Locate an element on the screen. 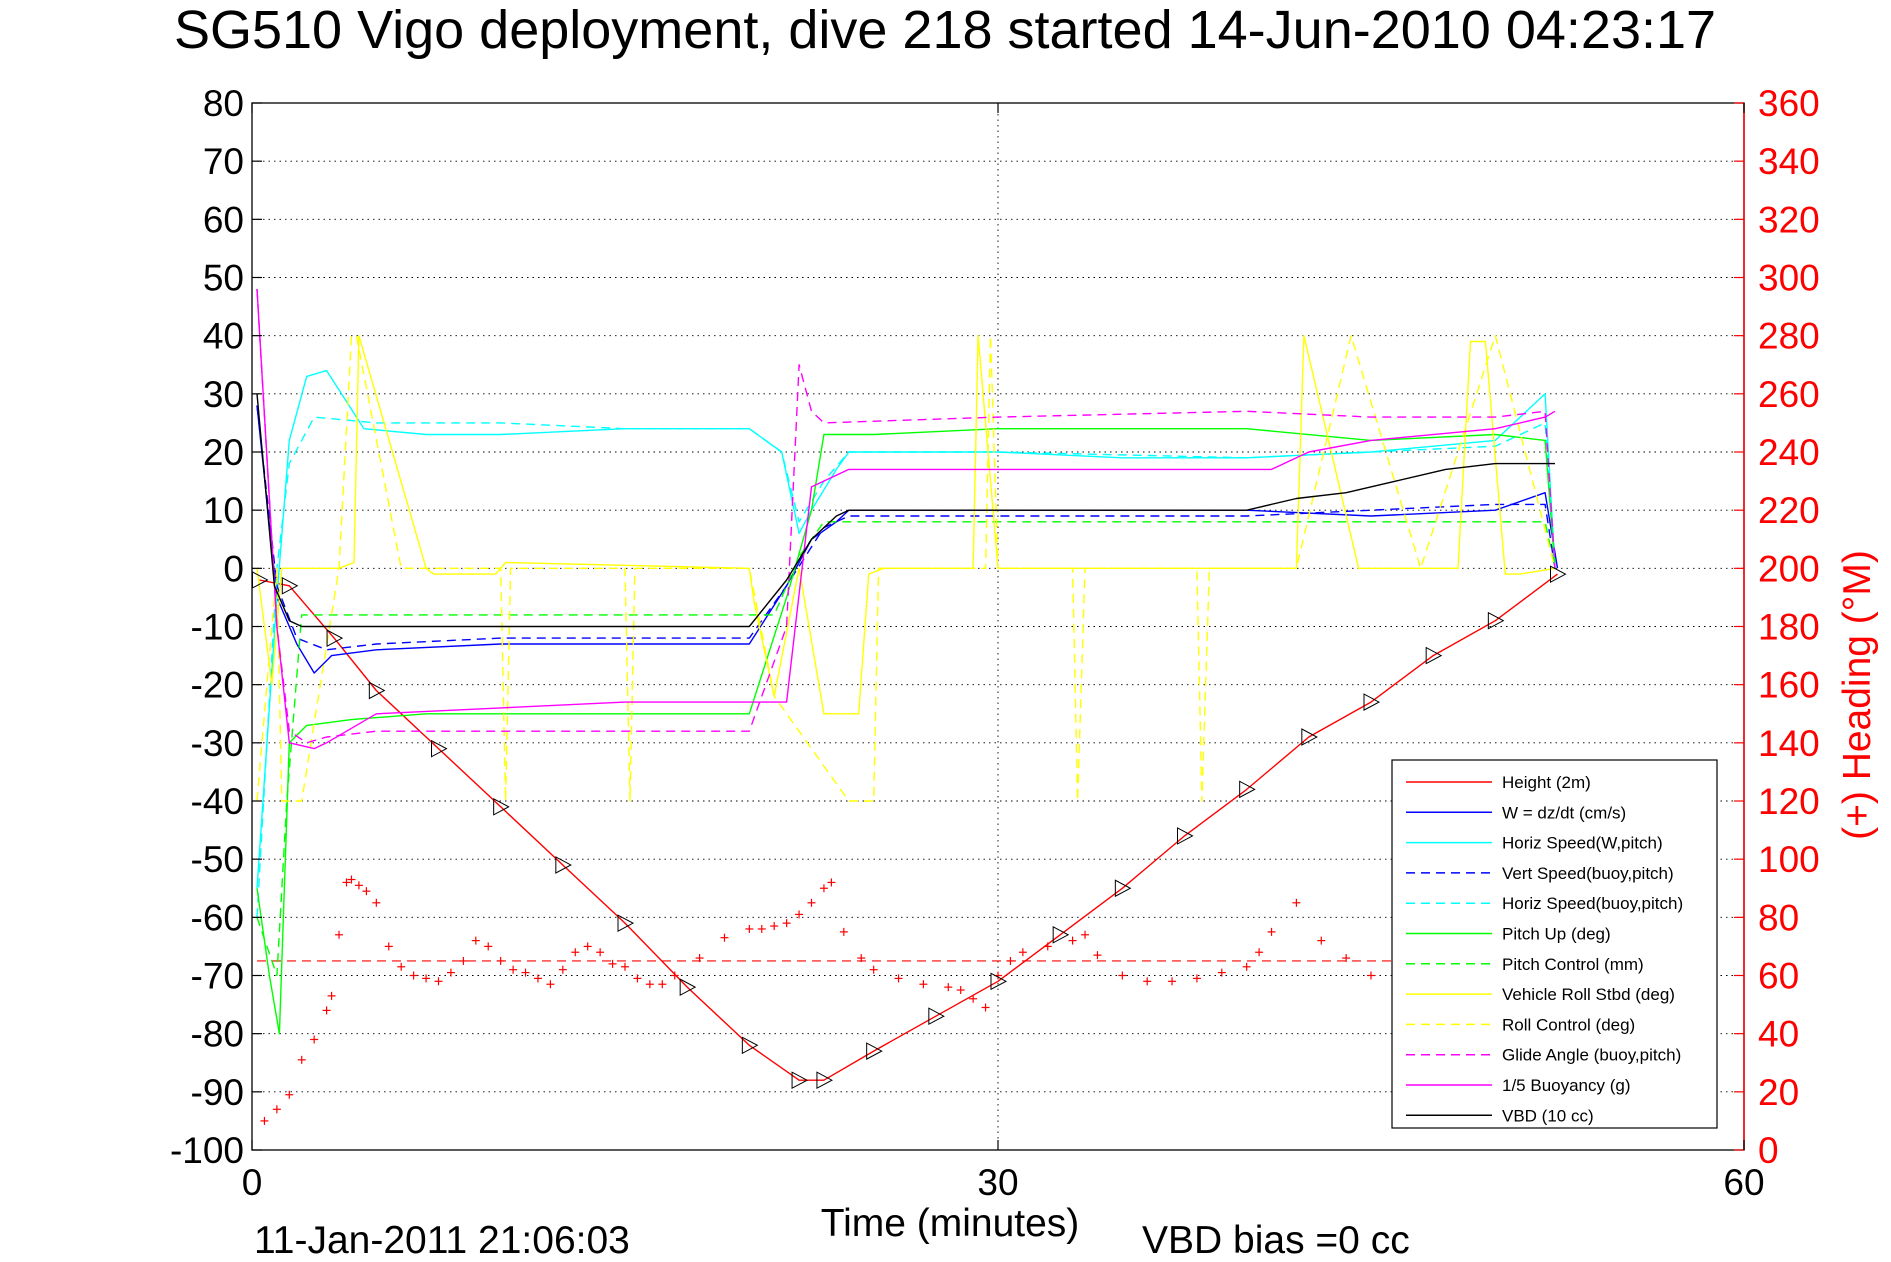 Image resolution: width=1891 pixels, height=1262 pixels. y-tick-label: 70 is located at coordinates (223, 161).